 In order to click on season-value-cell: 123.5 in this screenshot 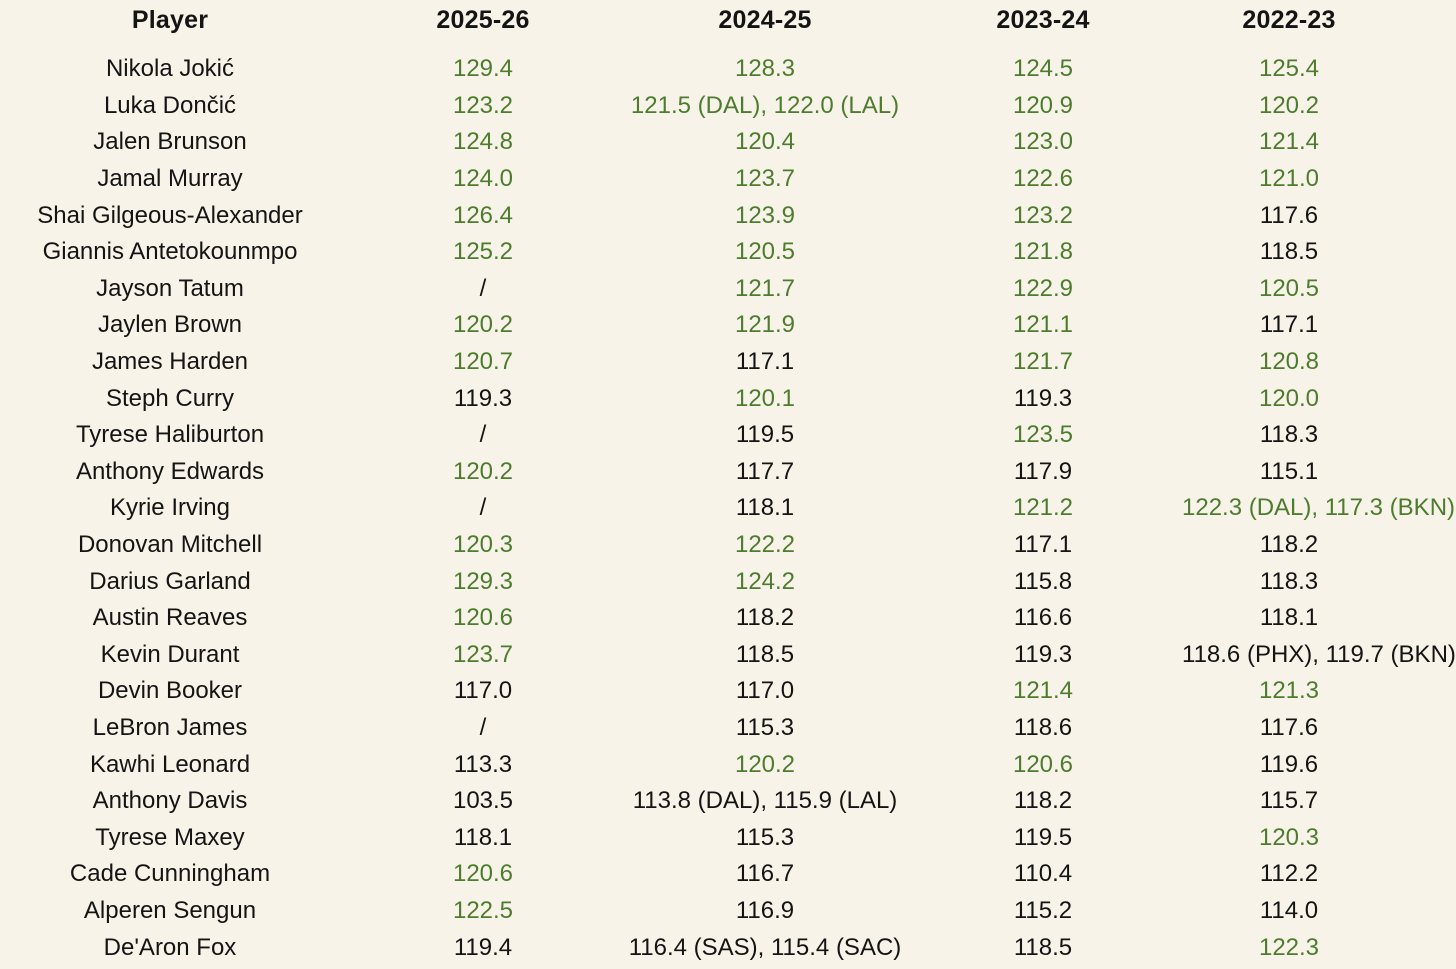, I will do `click(1043, 435)`.